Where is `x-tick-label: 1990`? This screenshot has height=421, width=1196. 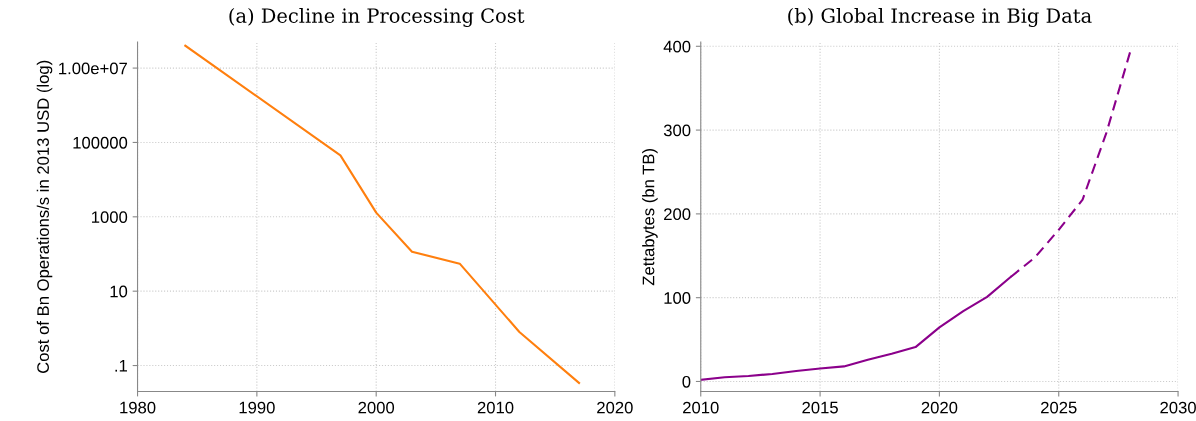
x-tick-label: 1990 is located at coordinates (257, 407).